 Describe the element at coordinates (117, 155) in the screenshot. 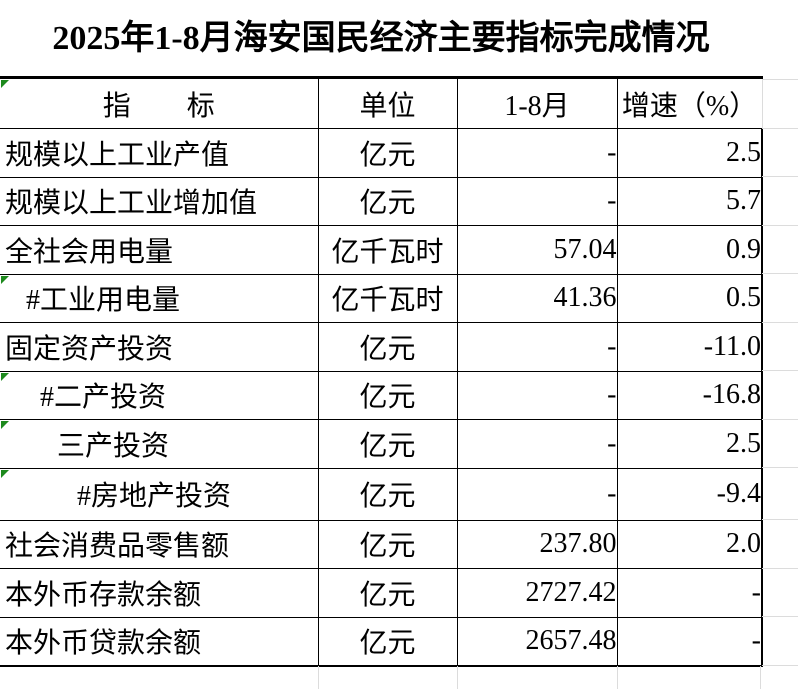

I see `indicator-label: 规模以上工业产值` at that location.